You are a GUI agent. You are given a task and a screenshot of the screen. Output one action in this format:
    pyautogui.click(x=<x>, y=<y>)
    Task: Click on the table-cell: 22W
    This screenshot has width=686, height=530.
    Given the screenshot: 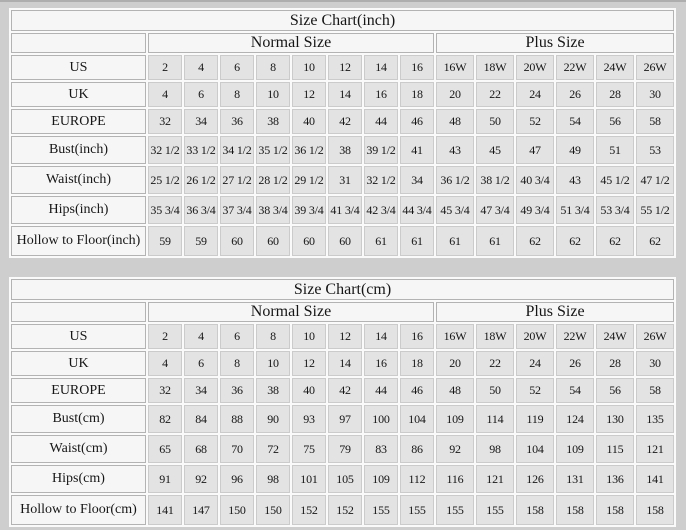 What is the action you would take?
    pyautogui.click(x=575, y=67)
    